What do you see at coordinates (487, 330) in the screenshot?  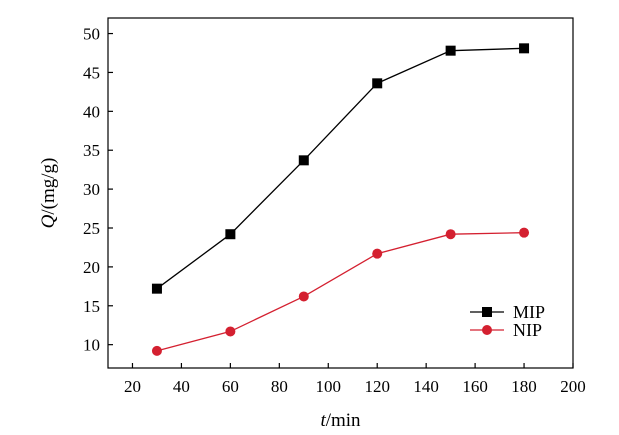 I see `legend-marker-nip` at bounding box center [487, 330].